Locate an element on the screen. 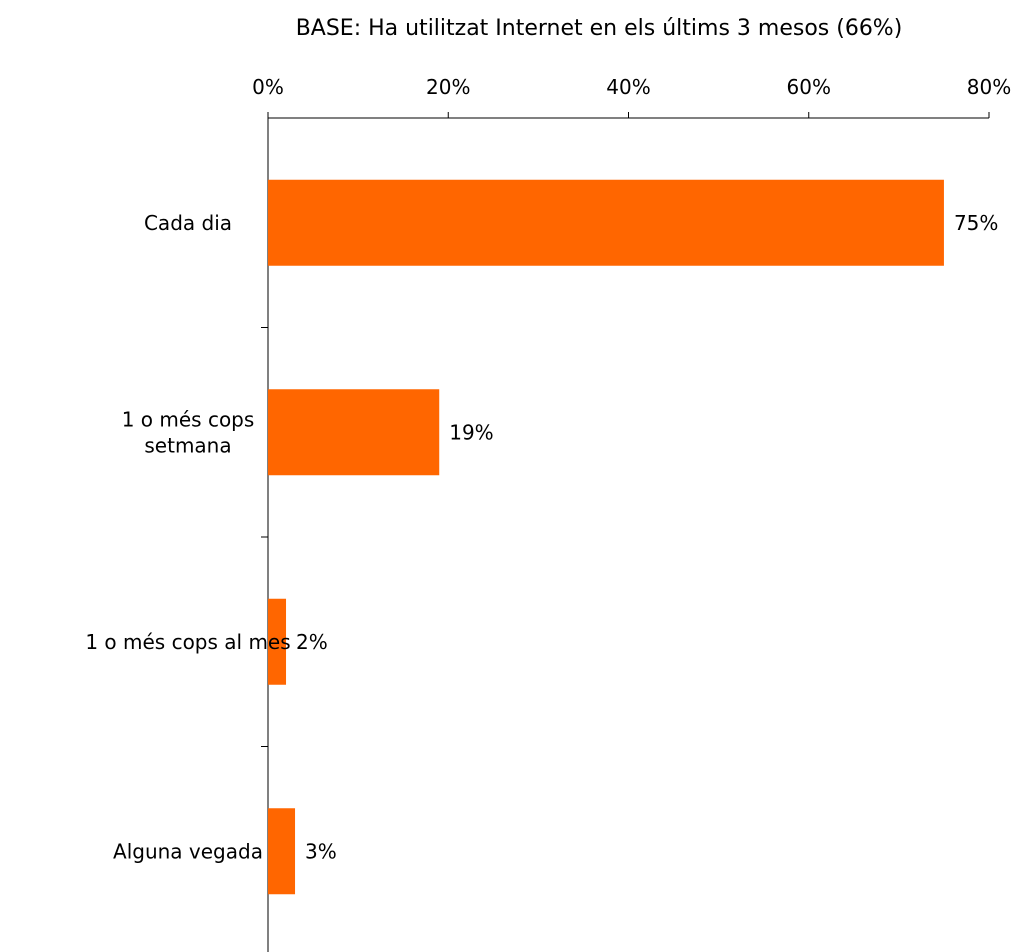 This screenshot has height=952, width=1020. data-label: 2% is located at coordinates (312, 642).